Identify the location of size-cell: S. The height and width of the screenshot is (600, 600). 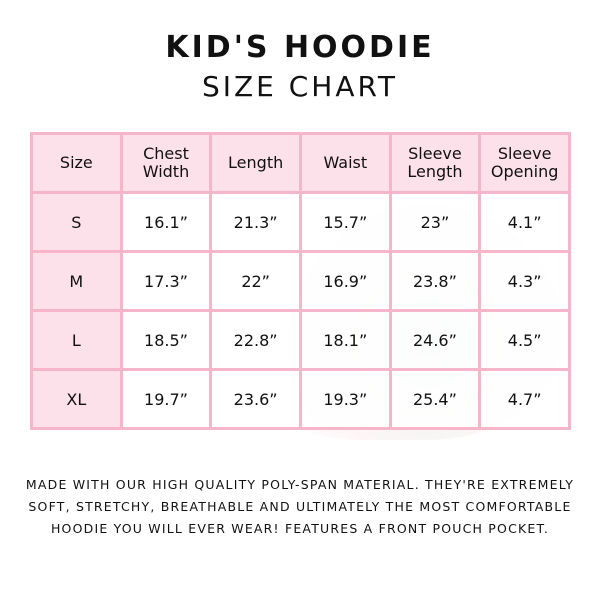
(76, 222).